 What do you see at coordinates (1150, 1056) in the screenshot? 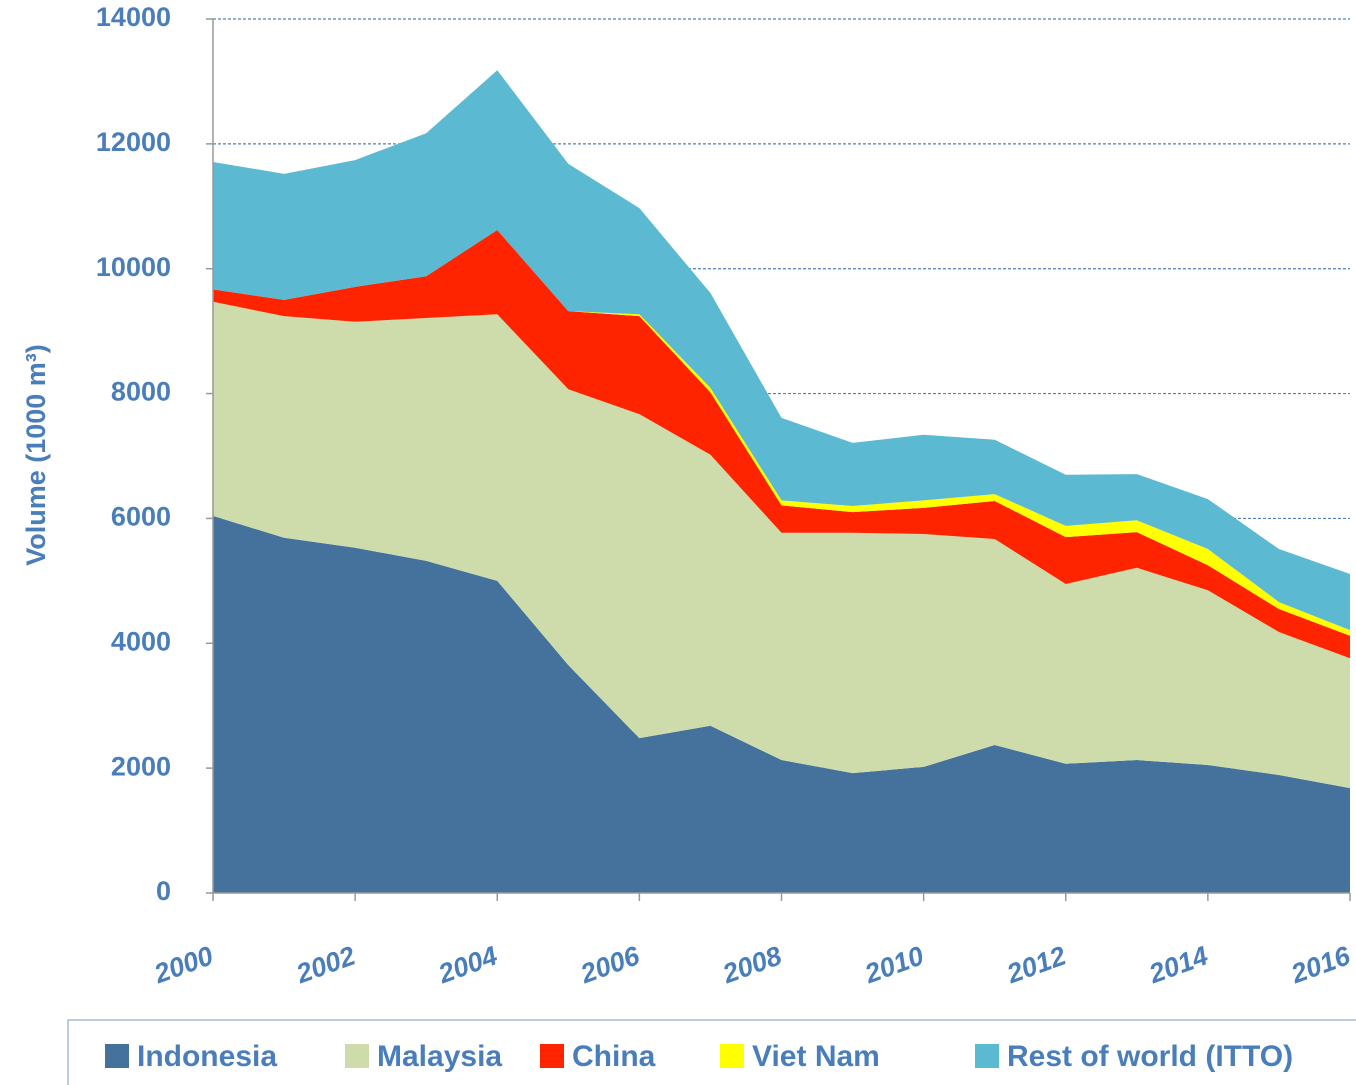
I see `legend-label: Rest of world (ITTO)` at bounding box center [1150, 1056].